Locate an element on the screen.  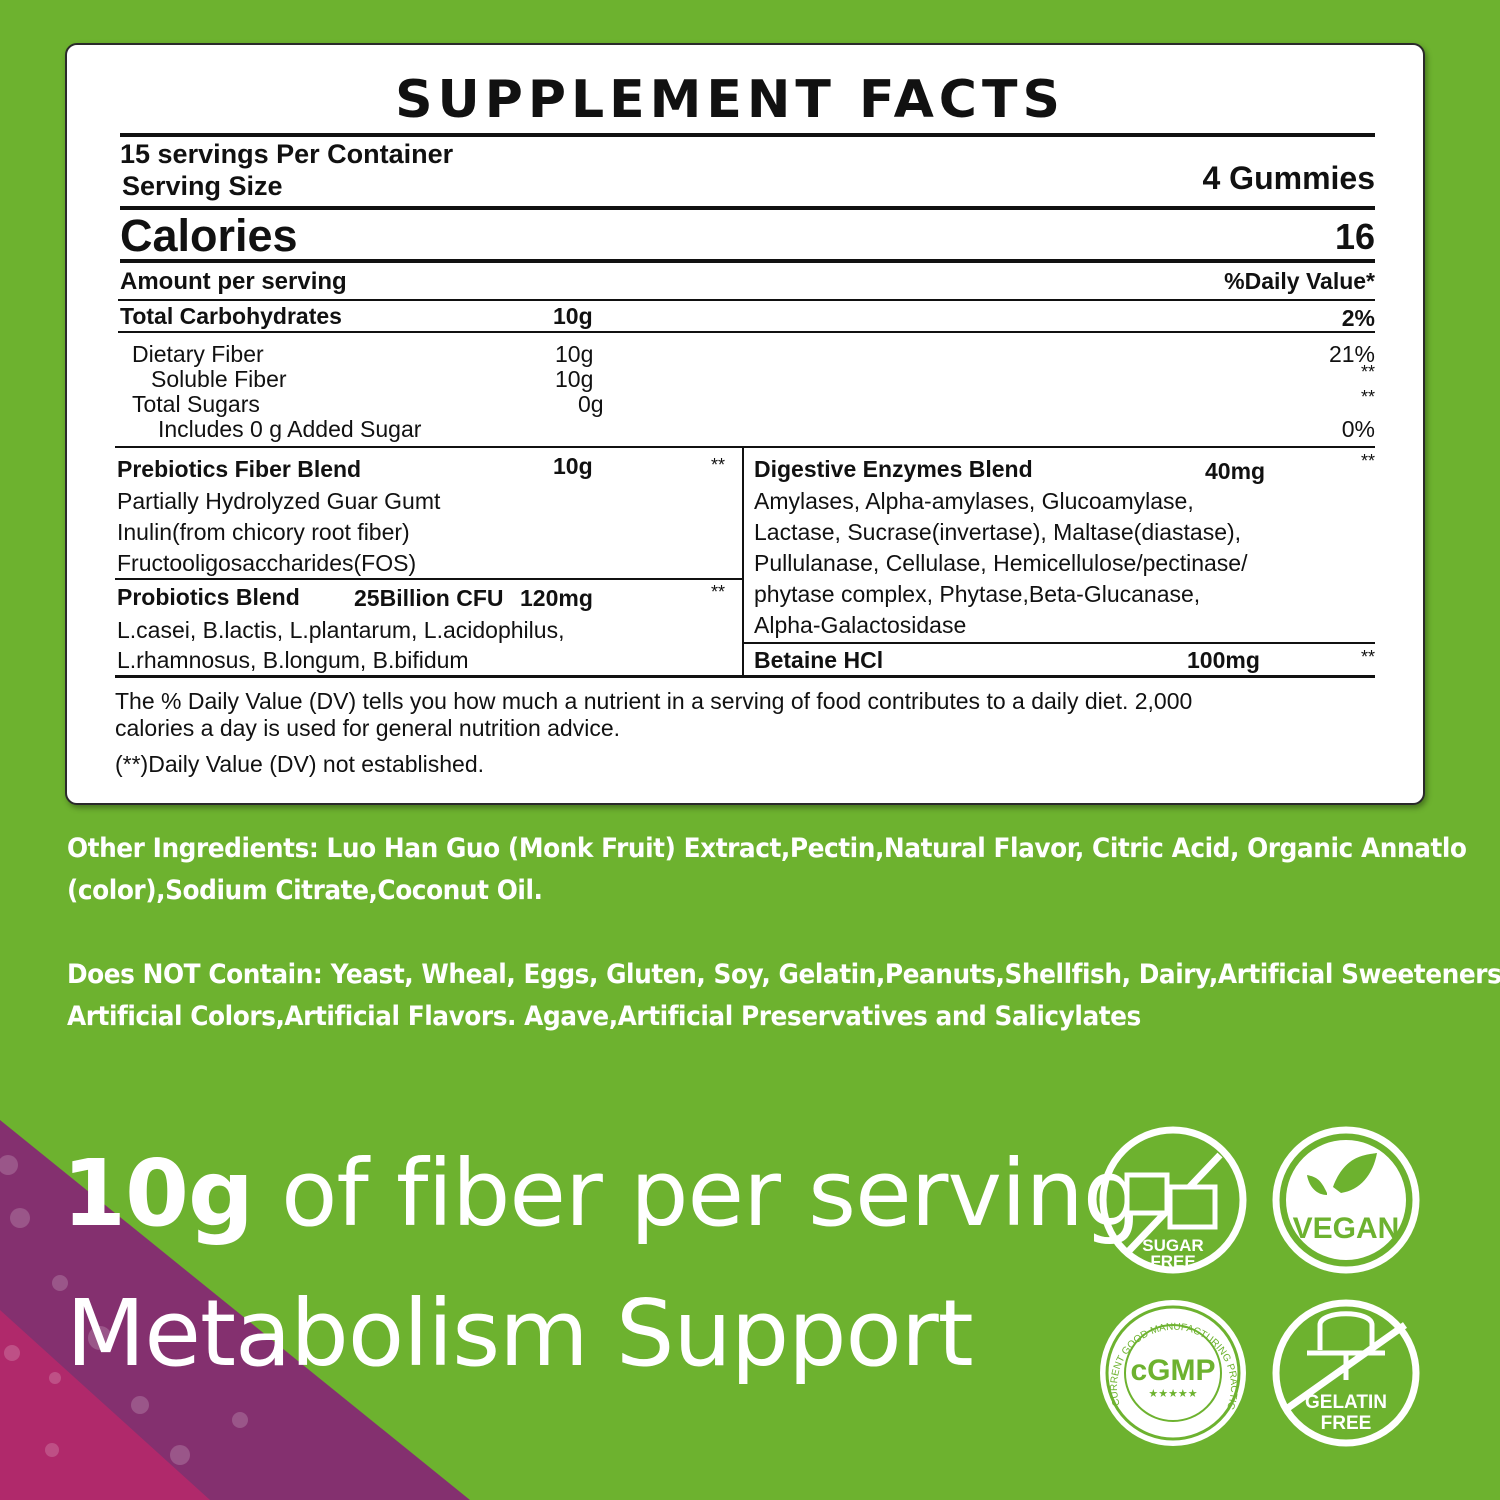
betaine-dv: ** is located at coordinates (1367, 657).